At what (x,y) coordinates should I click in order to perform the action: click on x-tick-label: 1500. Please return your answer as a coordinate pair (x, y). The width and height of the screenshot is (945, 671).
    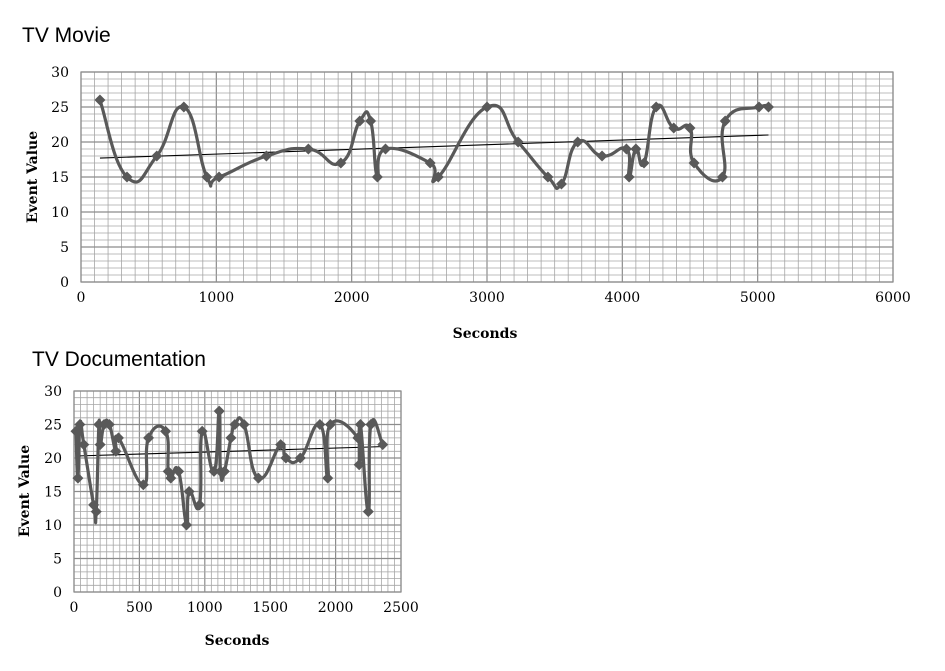
    Looking at the image, I should click on (270, 608).